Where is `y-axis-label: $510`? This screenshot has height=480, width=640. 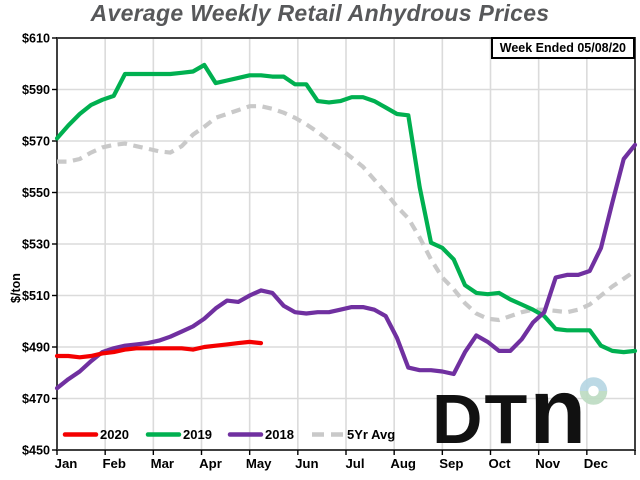
y-axis-label: $510 is located at coordinates (36, 296).